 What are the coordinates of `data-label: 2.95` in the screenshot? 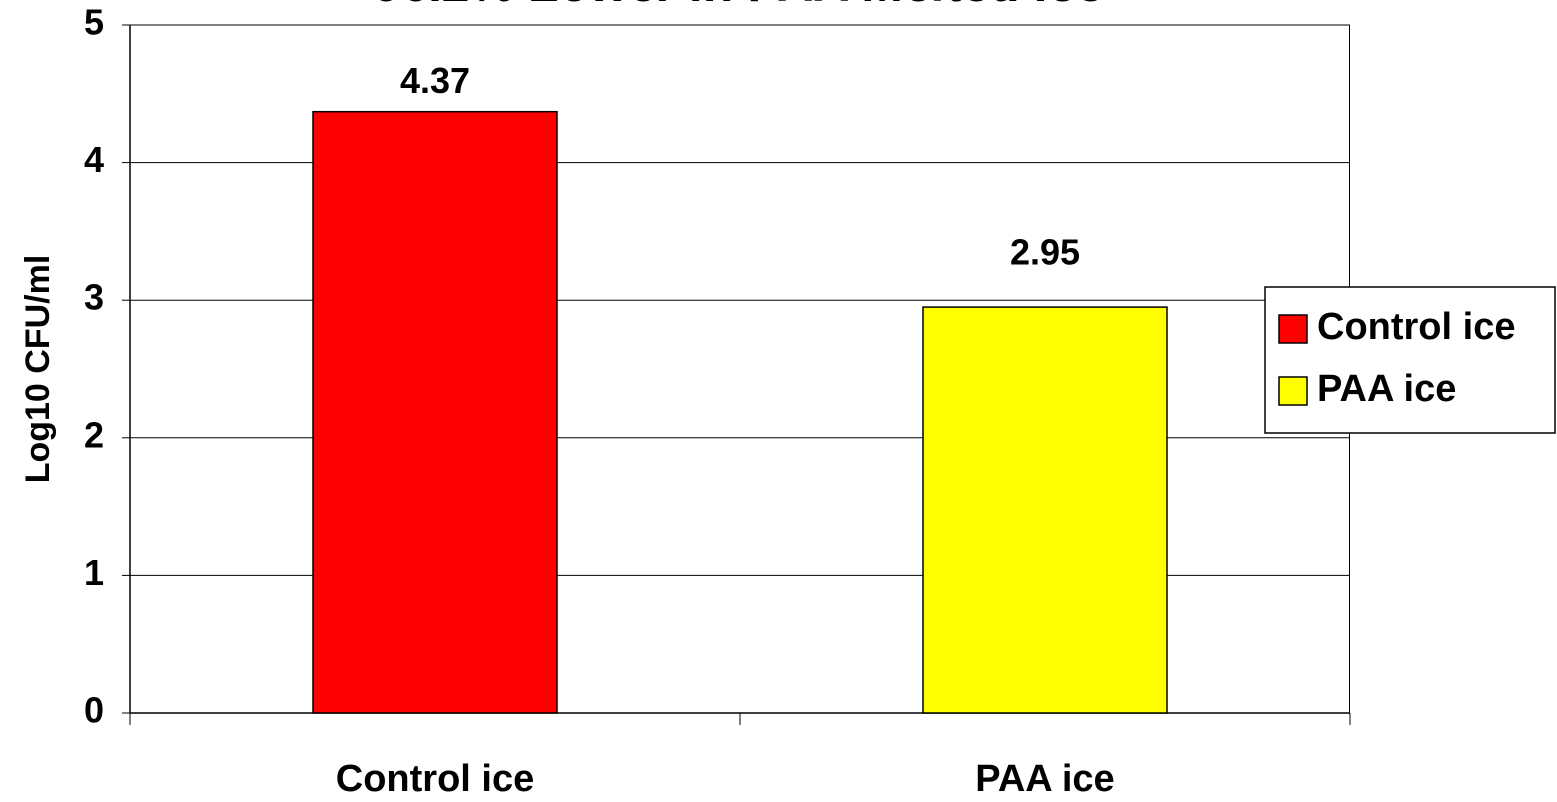 It's located at (1045, 252).